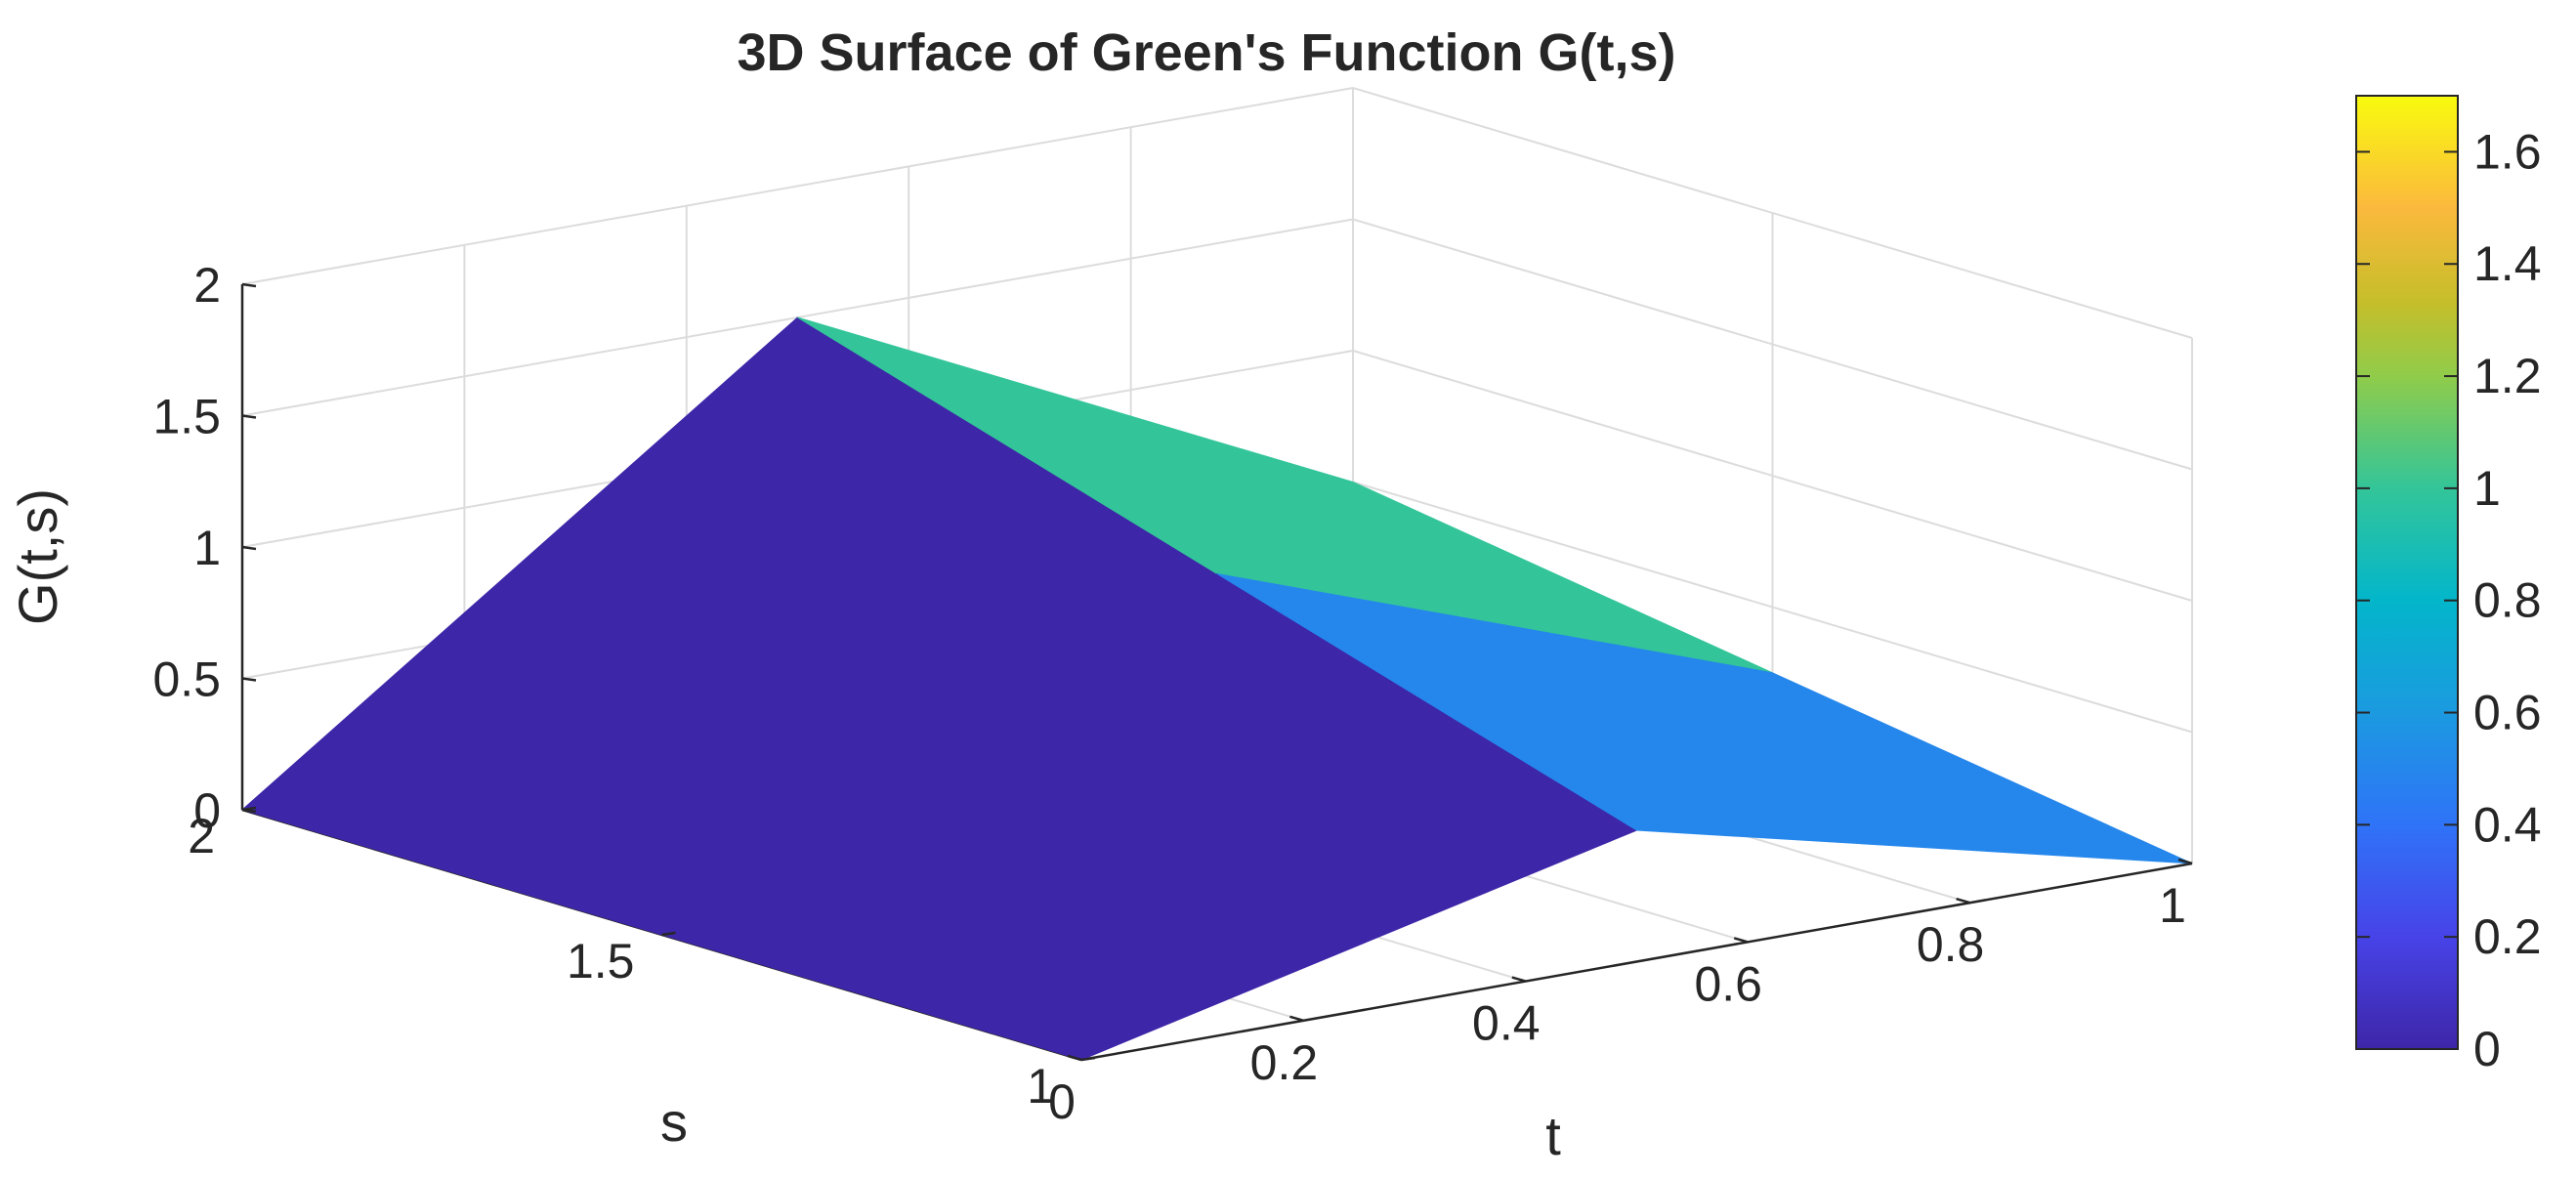  Describe the element at coordinates (1506, 1023) in the screenshot. I see `t-tick-label: 0.4` at that location.